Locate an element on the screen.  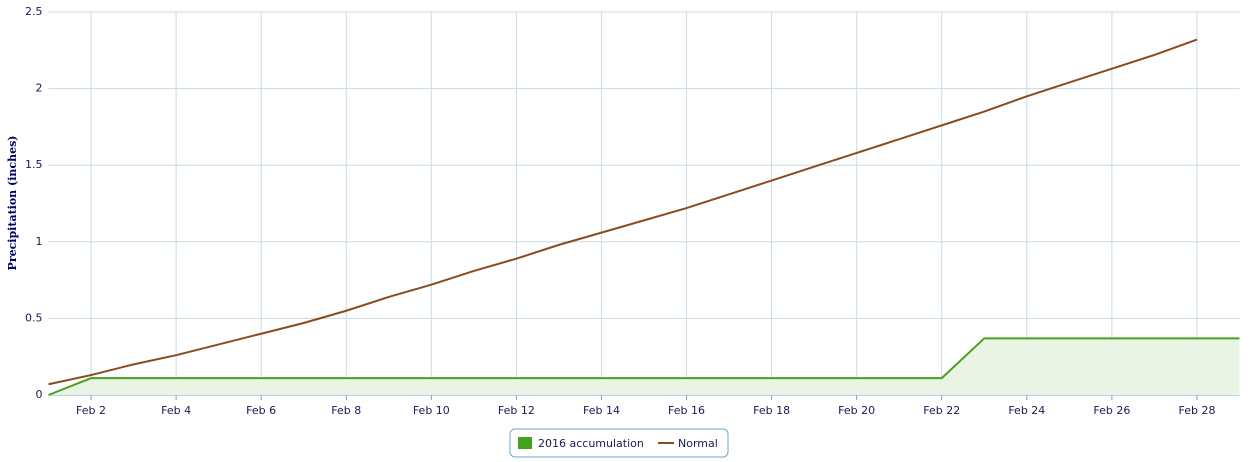
y-tick-label: 0 is located at coordinates (39, 394).